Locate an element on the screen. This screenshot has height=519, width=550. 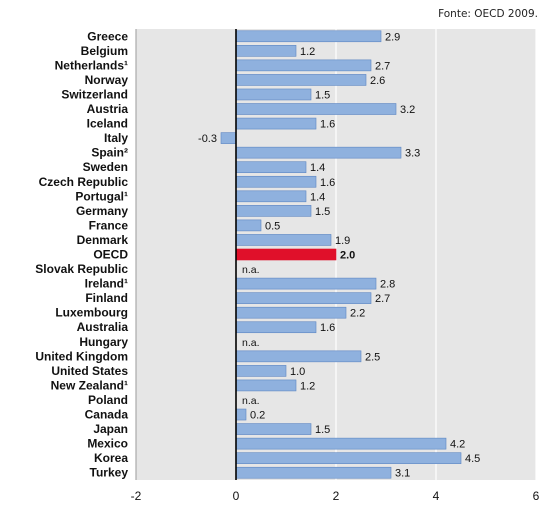
value-label: 3.3 is located at coordinates (412, 154).